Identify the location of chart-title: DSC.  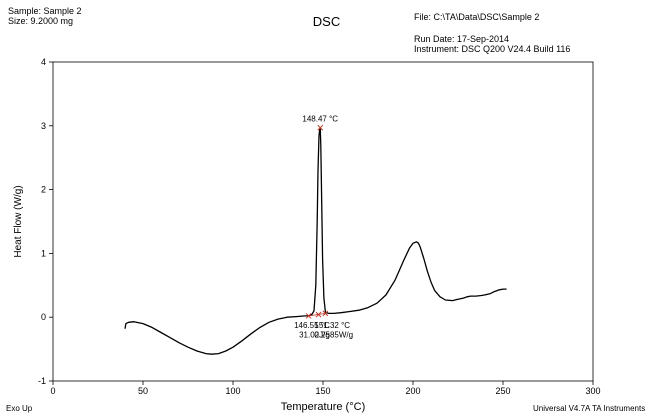
(326, 21).